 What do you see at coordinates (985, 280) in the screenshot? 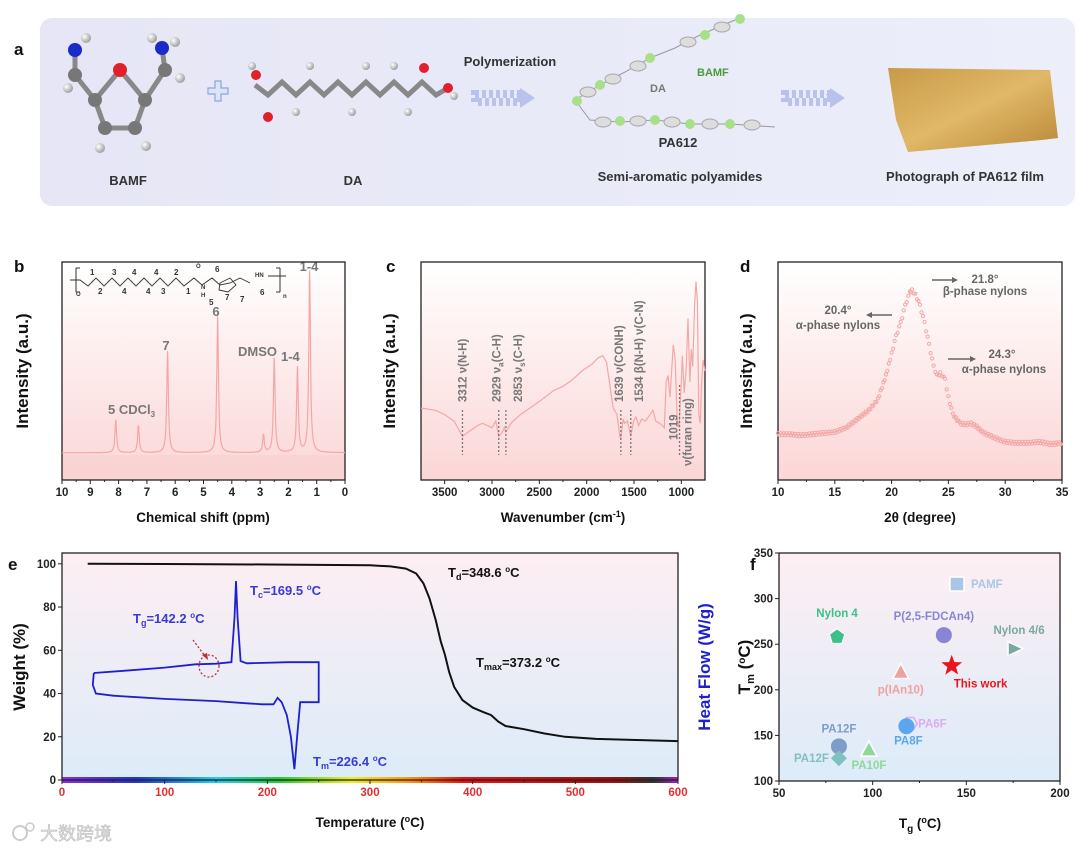
I see `xrd-label-angle: 21.8°` at bounding box center [985, 280].